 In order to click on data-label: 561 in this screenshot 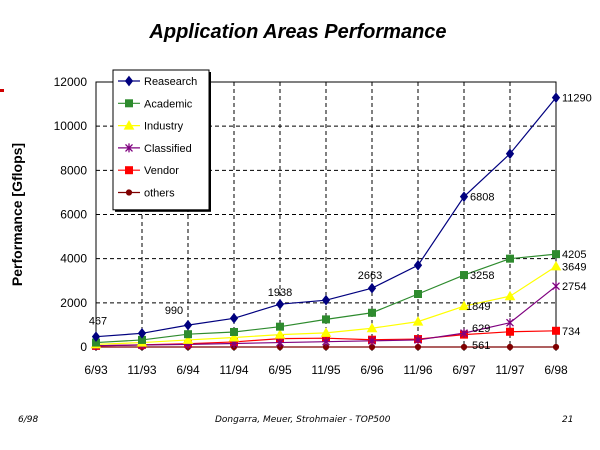, I will do `click(481, 346)`.